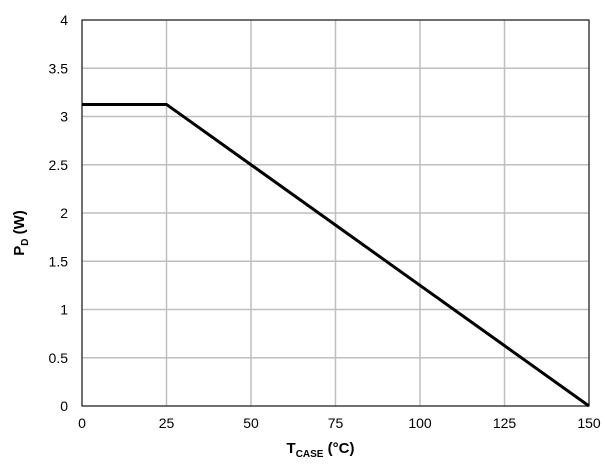  Describe the element at coordinates (310, 454) in the screenshot. I see `x-axis-title-subscript: CASE` at that location.